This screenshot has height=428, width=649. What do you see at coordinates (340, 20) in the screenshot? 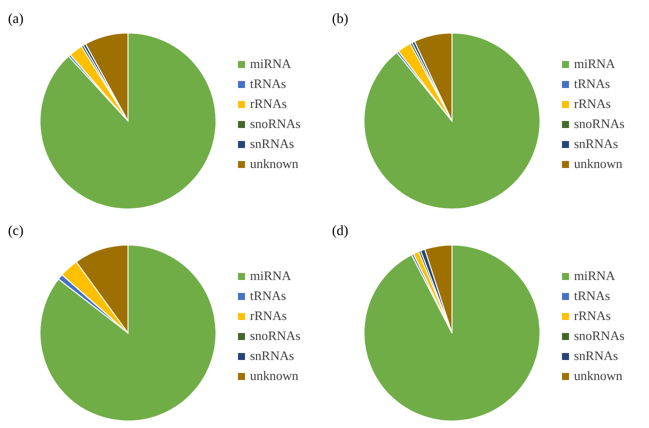
I see `chart-title: (b)` at bounding box center [340, 20].